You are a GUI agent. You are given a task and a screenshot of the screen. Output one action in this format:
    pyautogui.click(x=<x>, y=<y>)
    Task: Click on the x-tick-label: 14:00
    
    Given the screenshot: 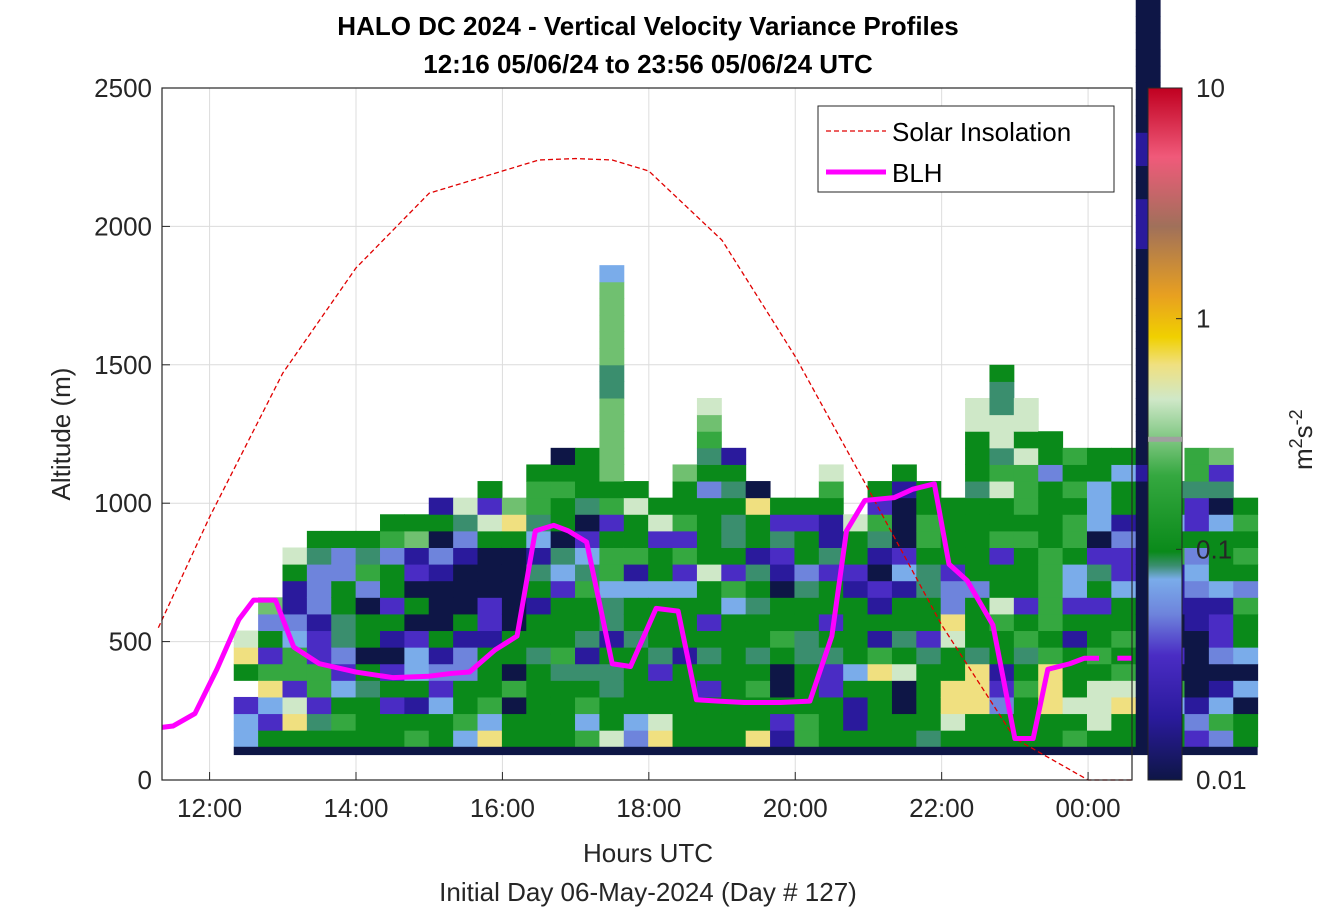 What is the action you would take?
    pyautogui.click(x=355, y=808)
    